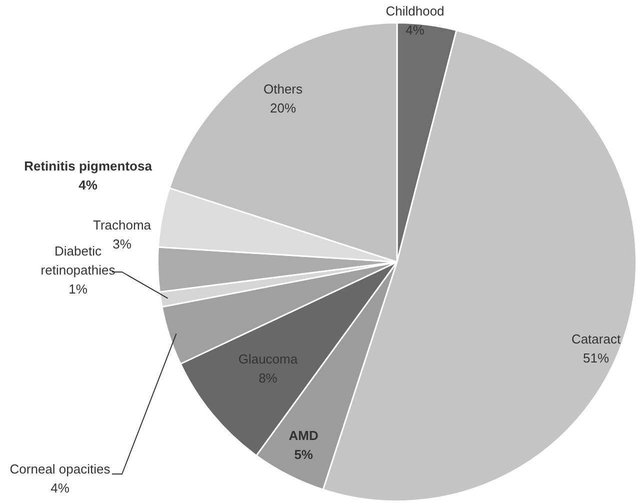 The width and height of the screenshot is (642, 503). What do you see at coordinates (415, 11) in the screenshot?
I see `slice-label: Childhood` at bounding box center [415, 11].